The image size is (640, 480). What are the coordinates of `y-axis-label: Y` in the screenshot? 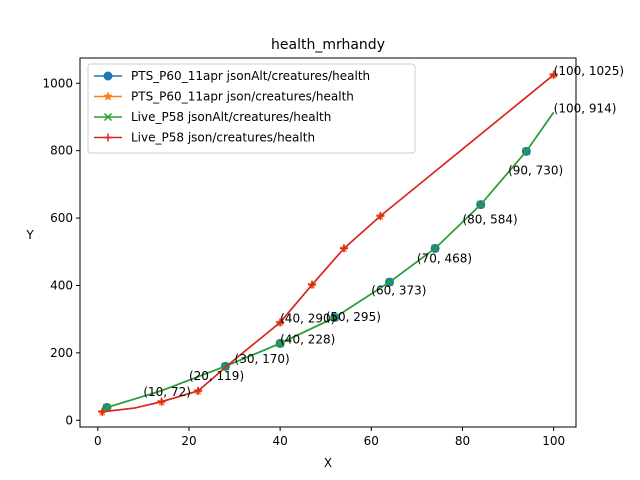 It's located at (29, 235).